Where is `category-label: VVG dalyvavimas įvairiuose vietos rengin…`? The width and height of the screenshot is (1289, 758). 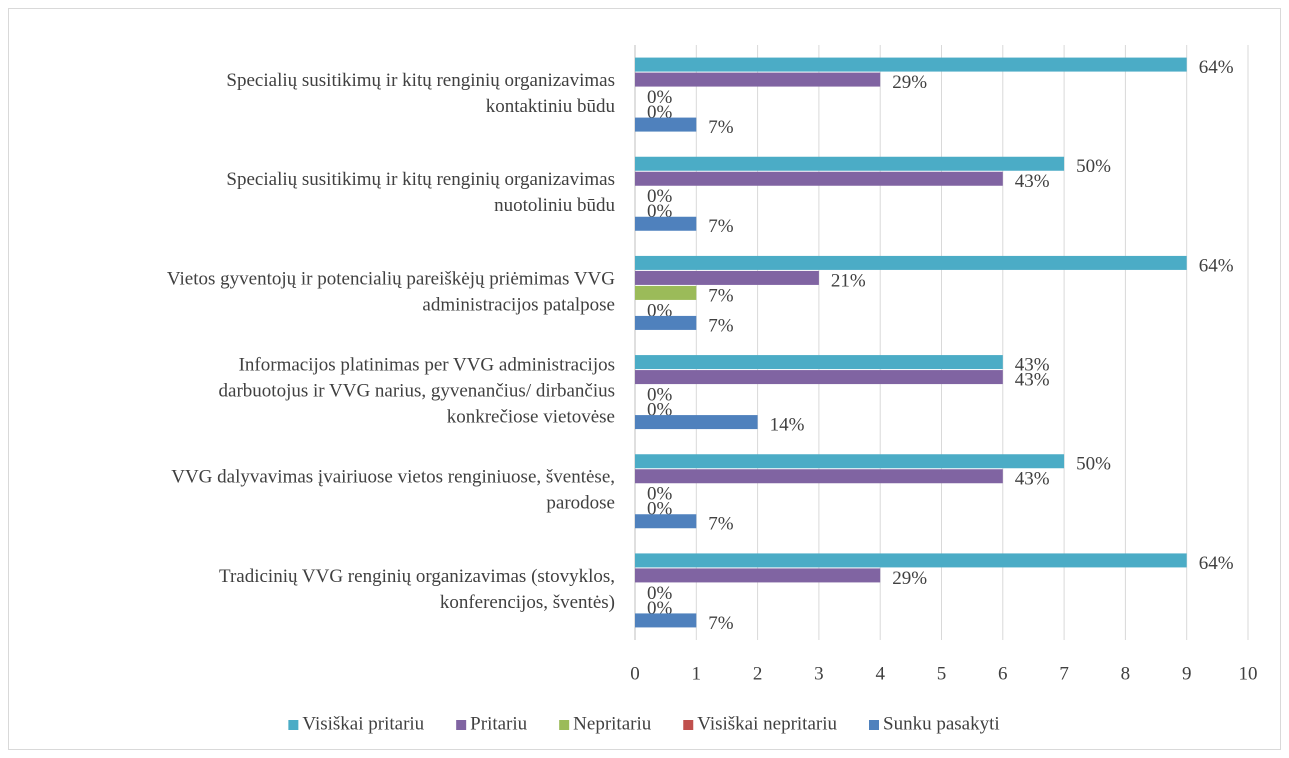
category-label: VVG dalyvavimas įvairiuose vietos rengin… is located at coordinates (393, 477).